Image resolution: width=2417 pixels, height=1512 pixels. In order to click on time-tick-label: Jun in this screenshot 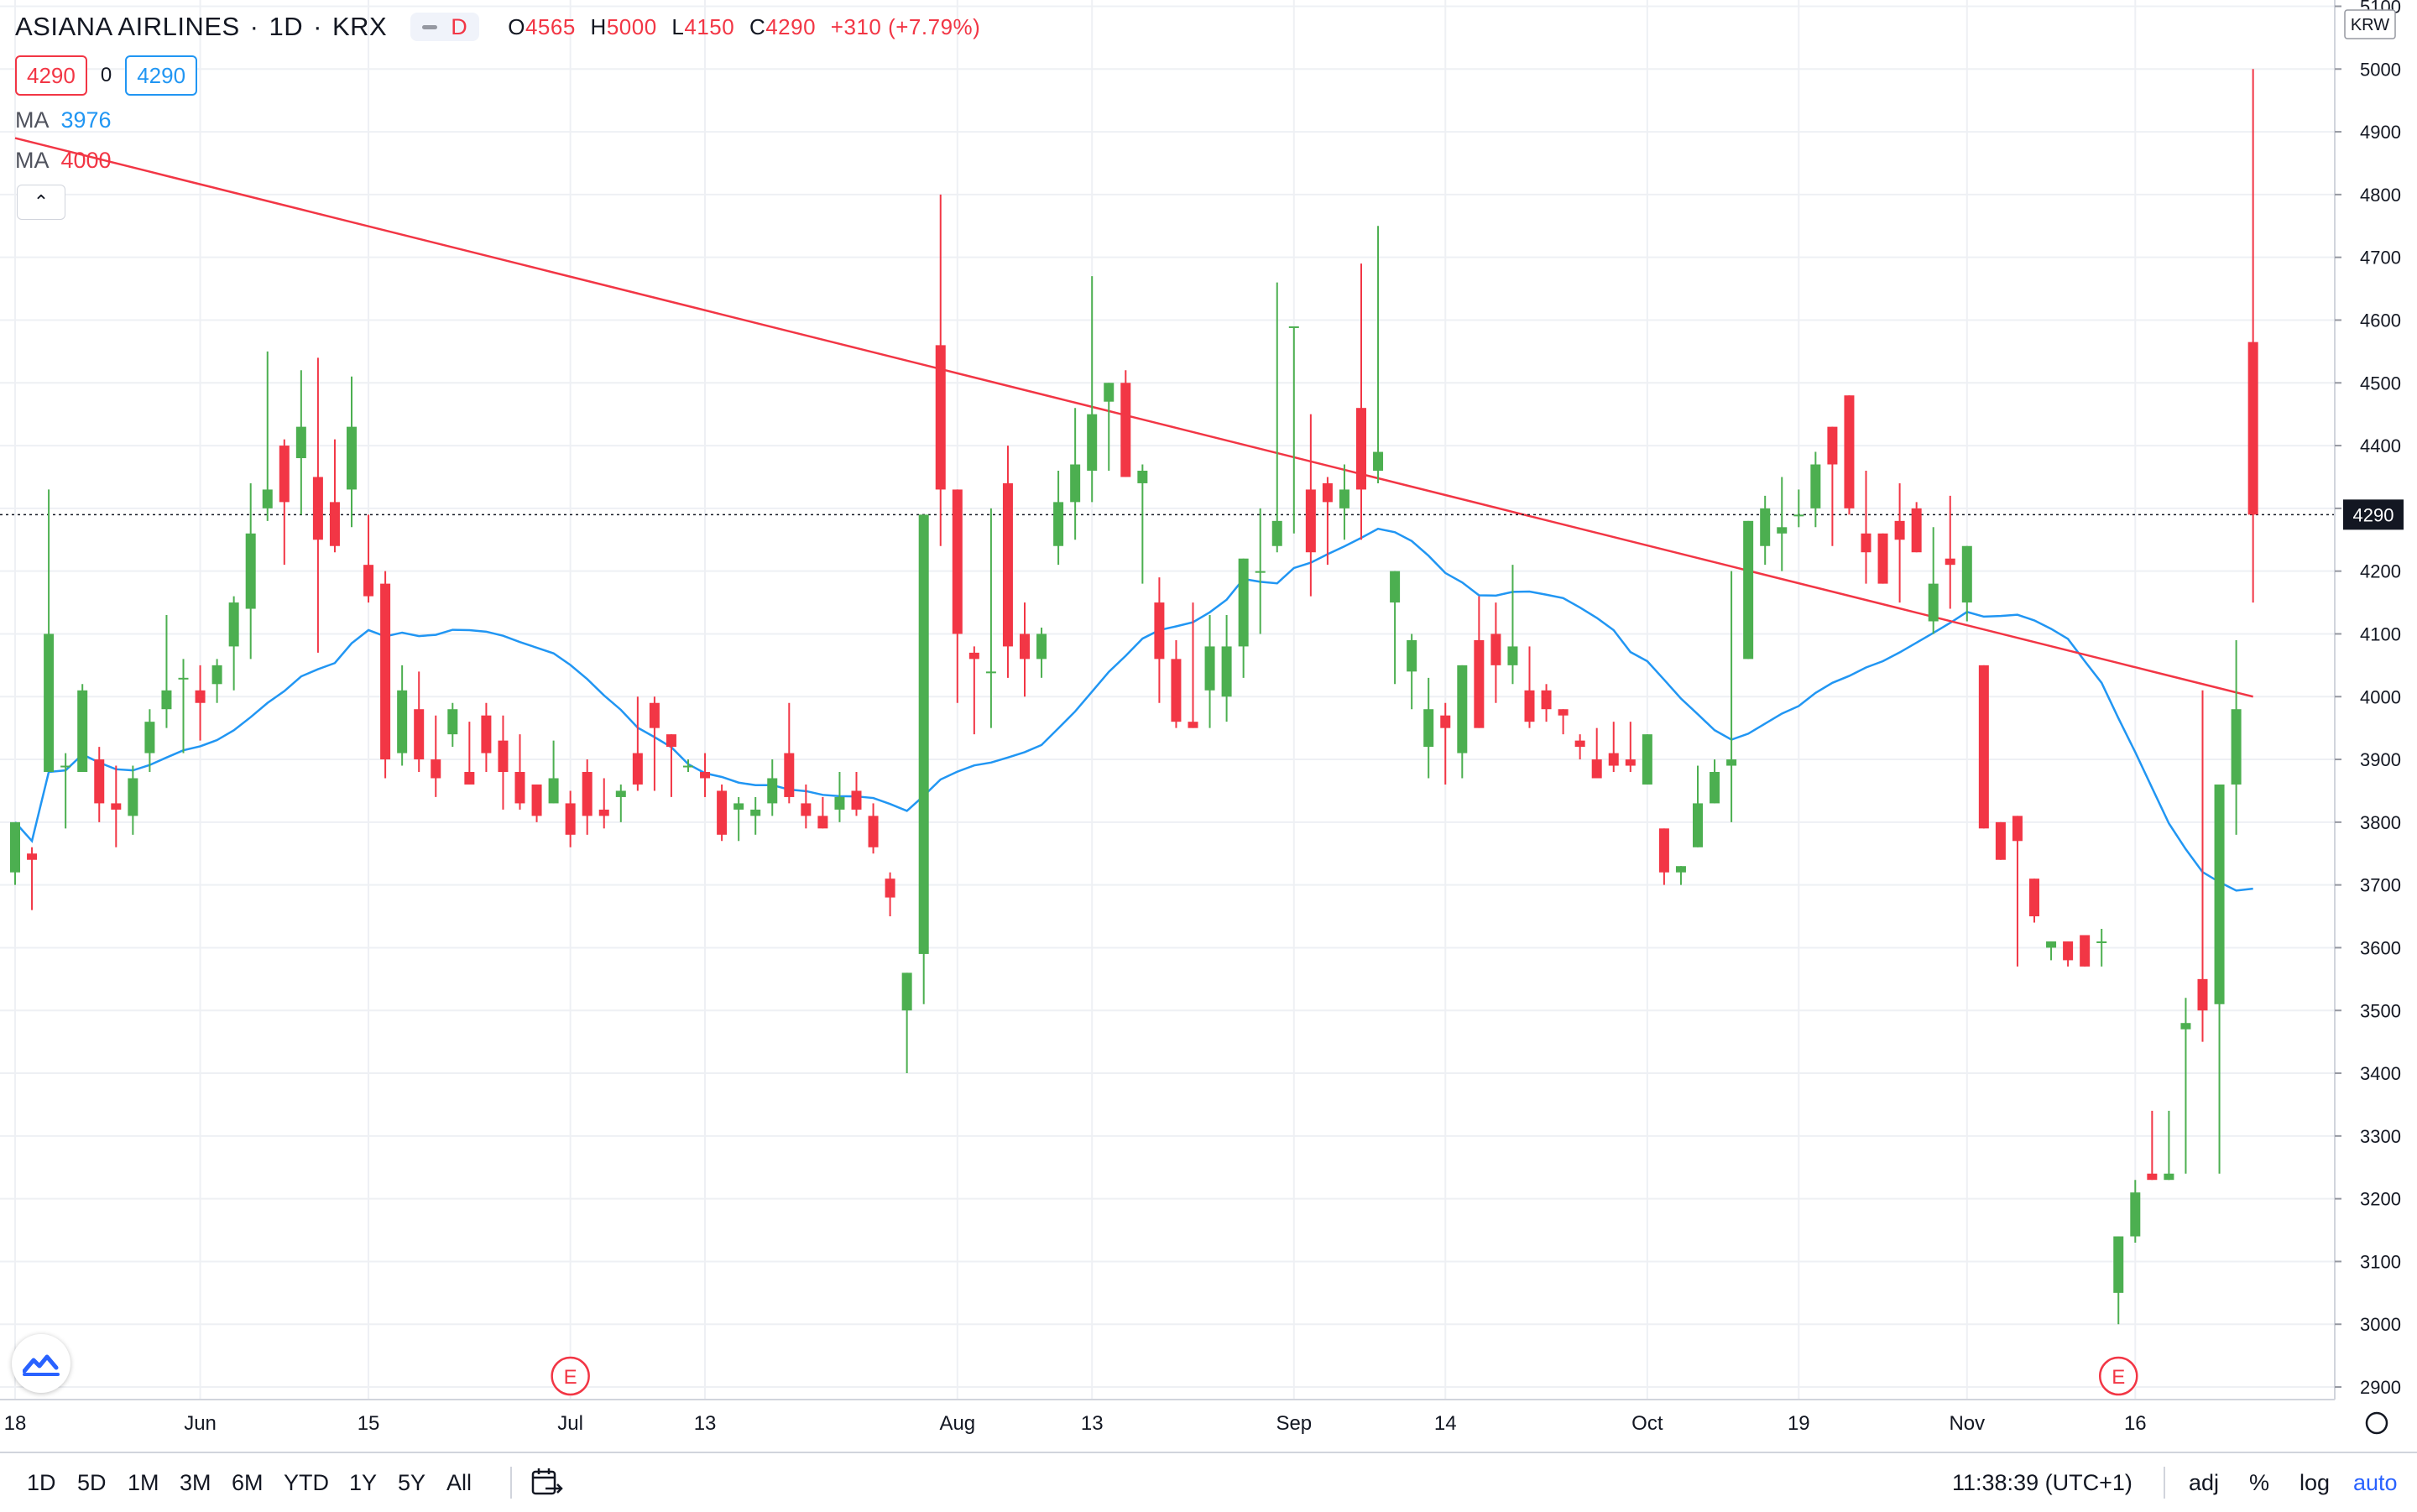, I will do `click(200, 1424)`.